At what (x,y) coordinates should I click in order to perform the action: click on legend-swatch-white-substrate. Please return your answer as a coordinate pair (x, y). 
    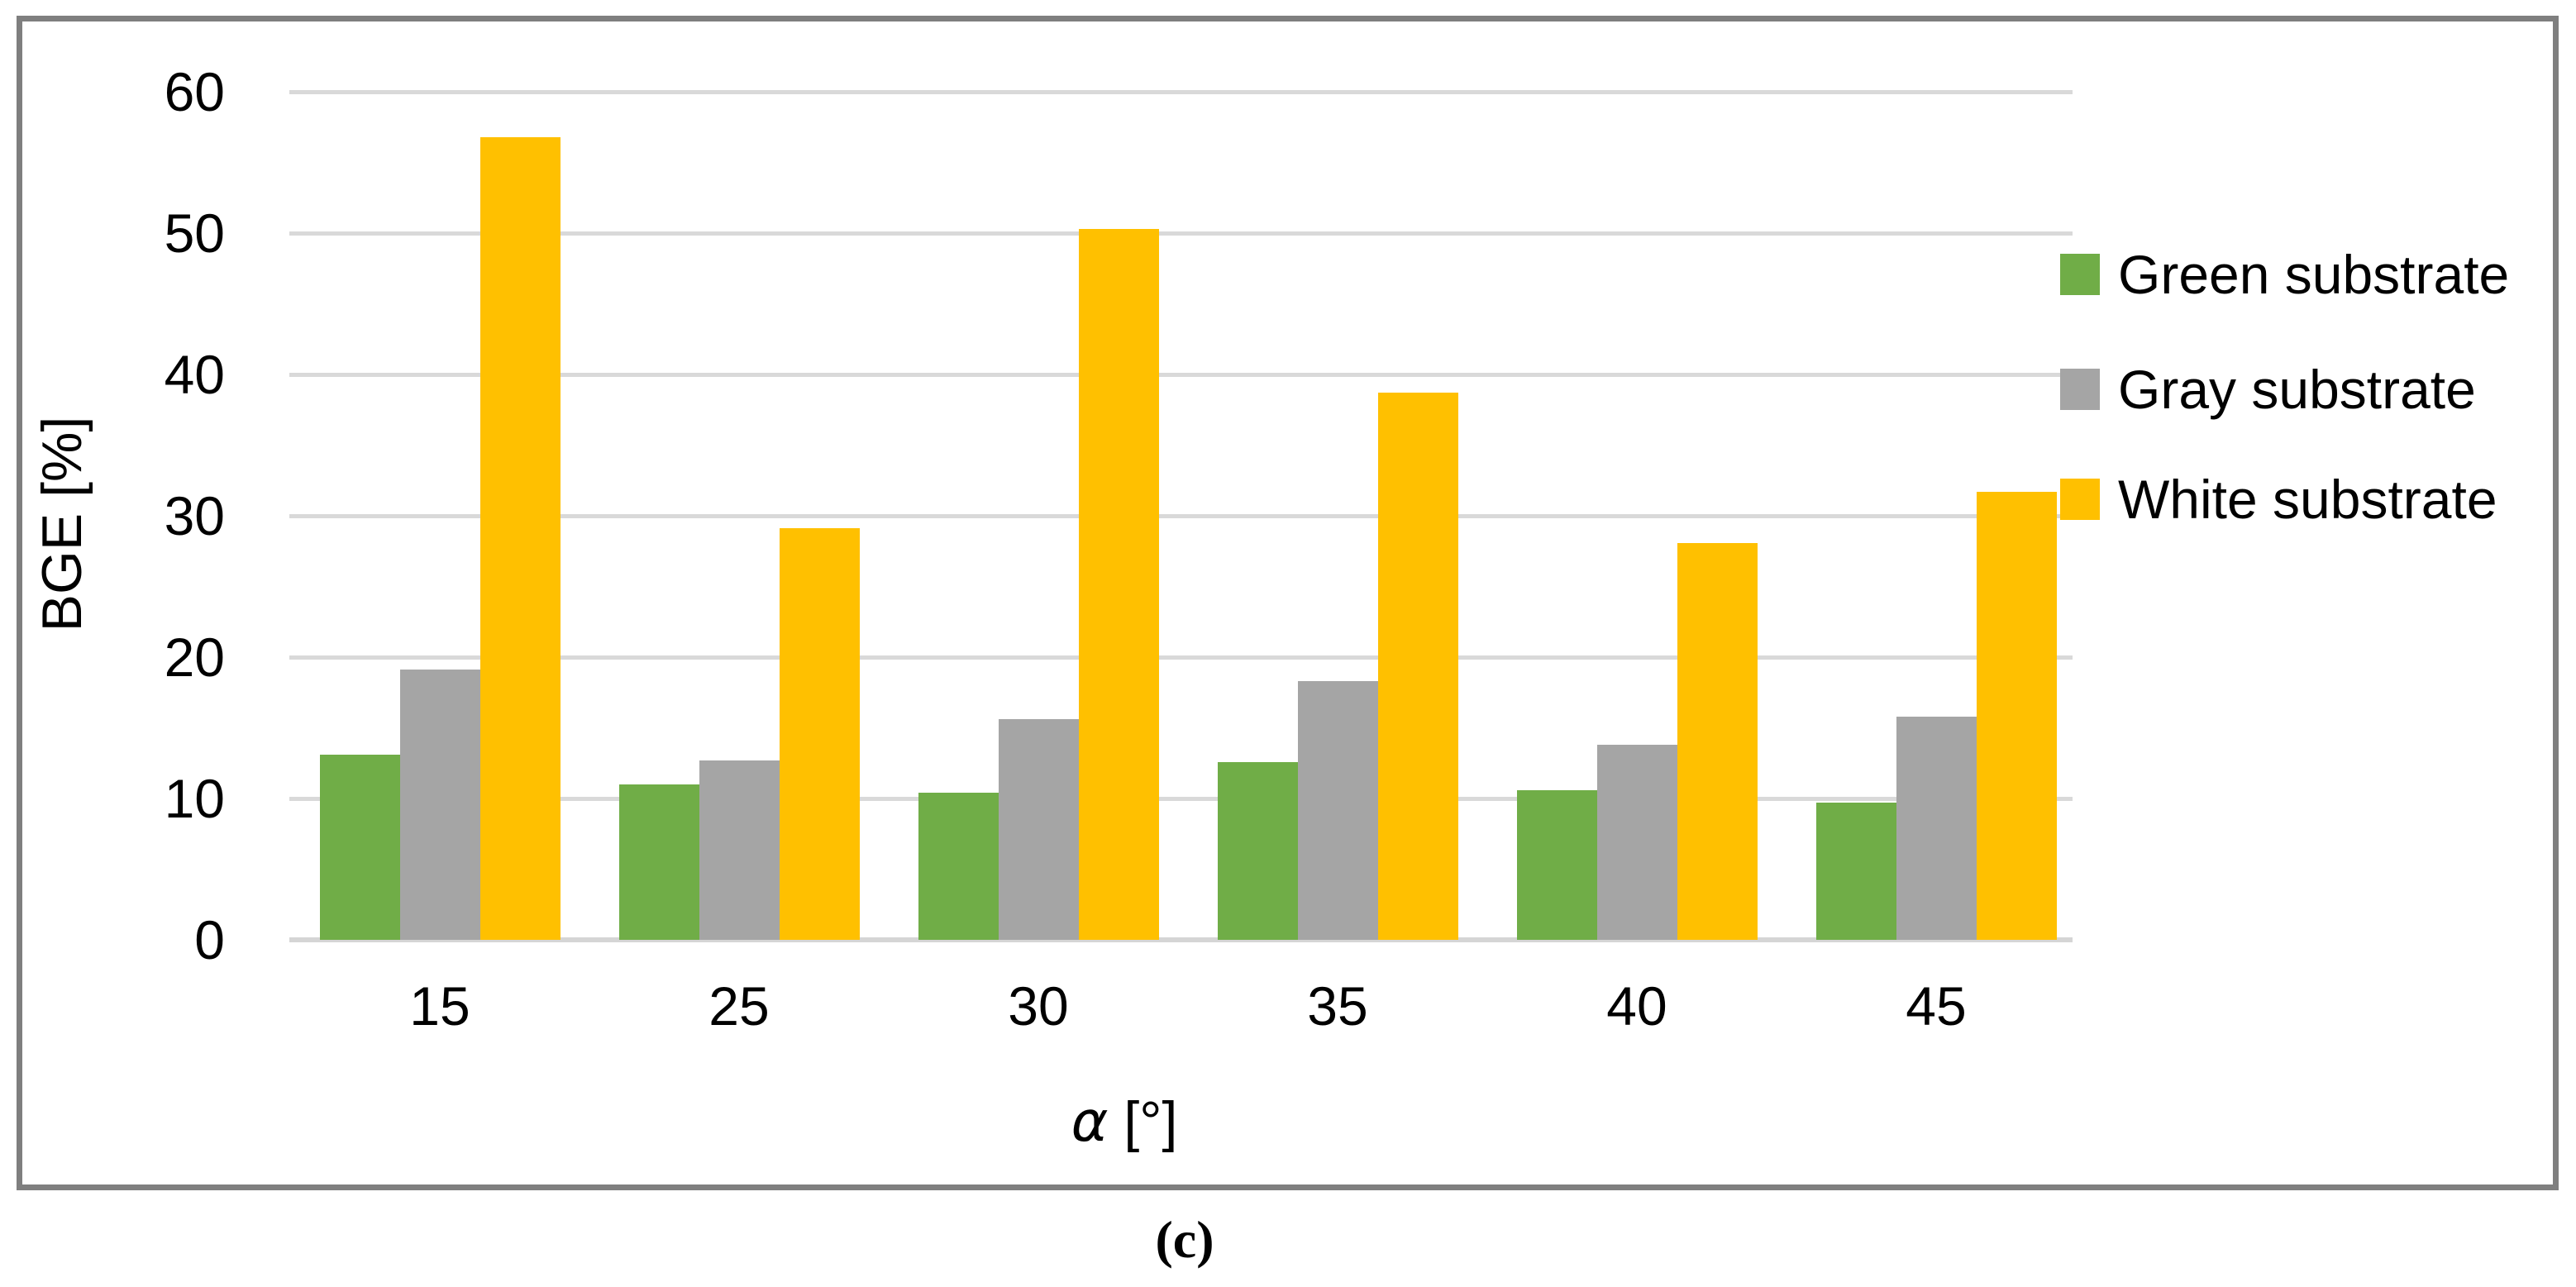
    Looking at the image, I should click on (2080, 499).